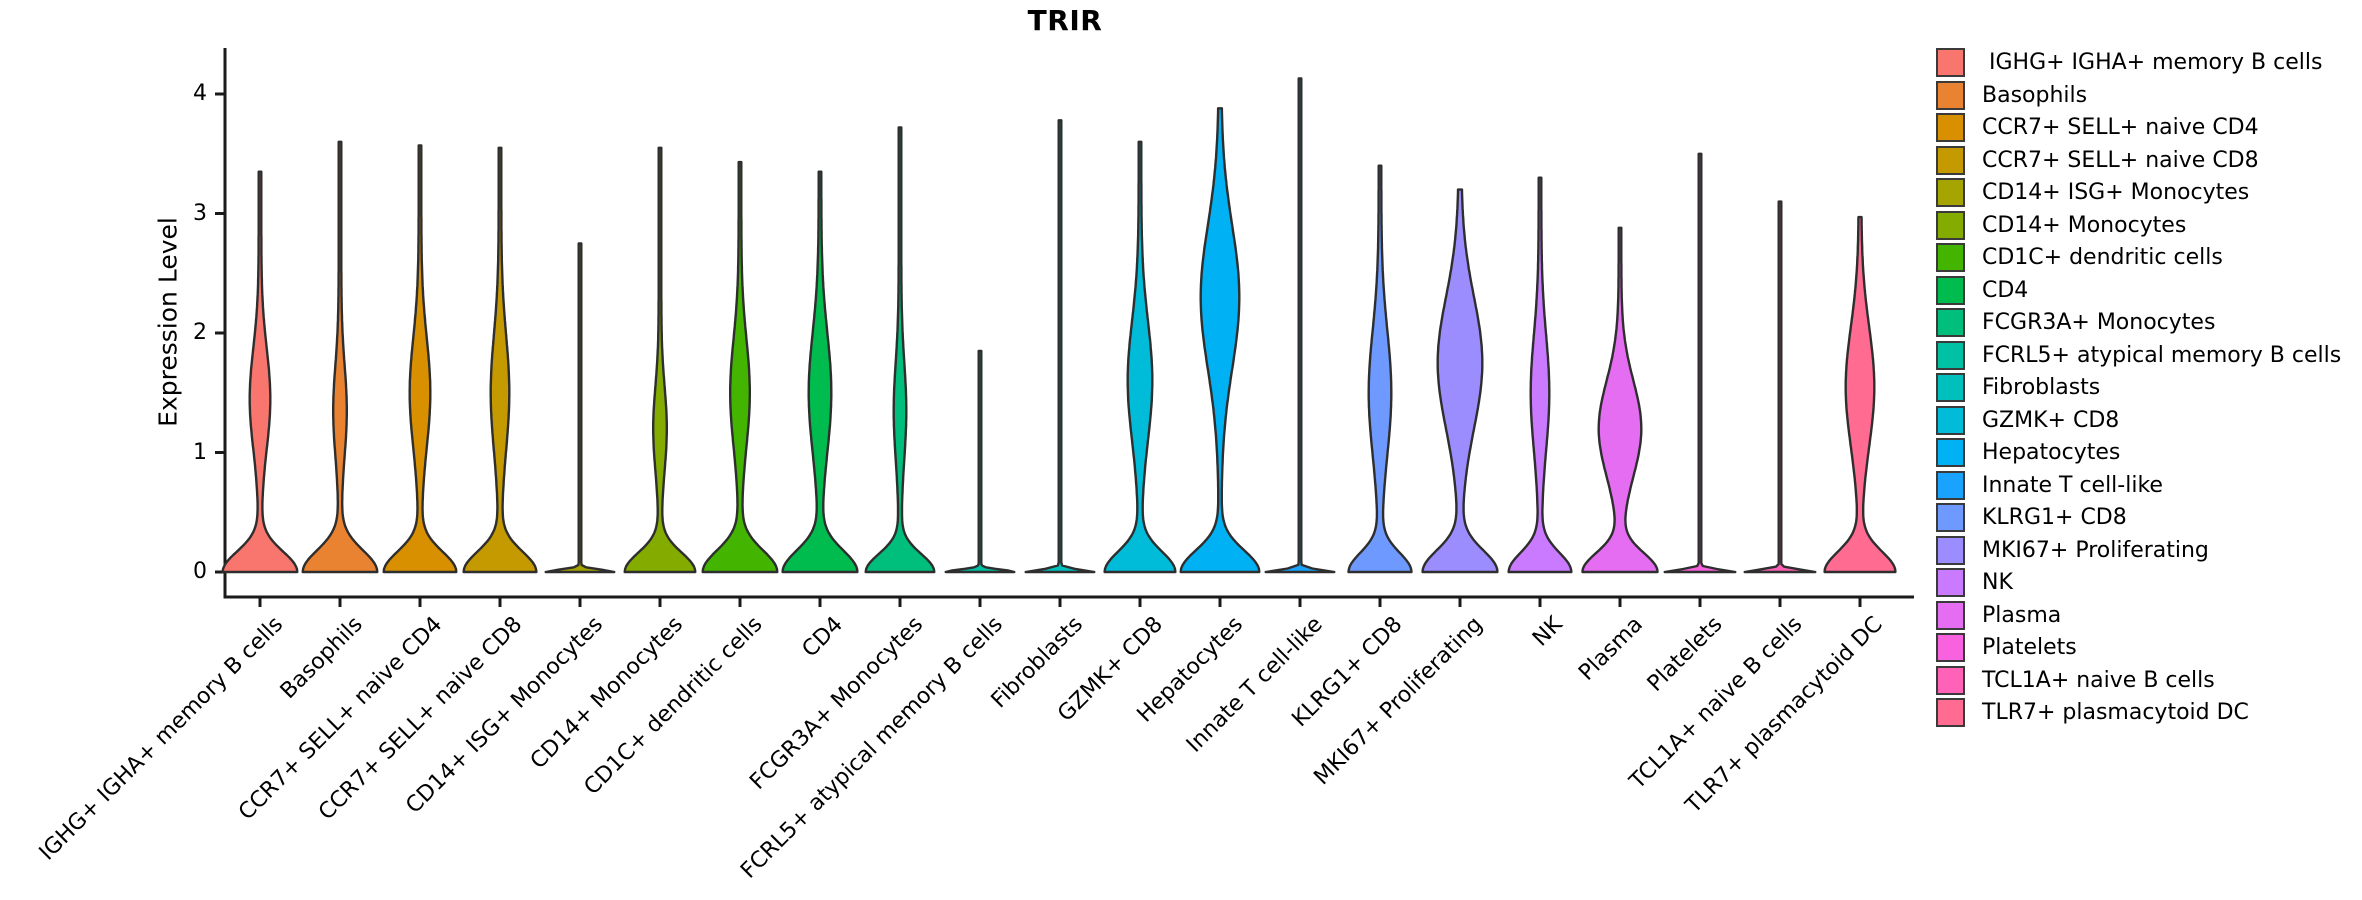  I want to click on y-tick-label-3: 3, so click(200, 213).